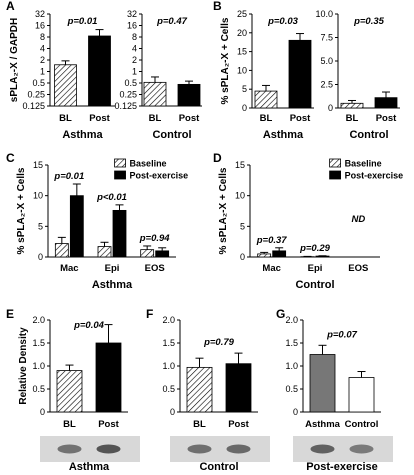  What do you see at coordinates (10, 314) in the screenshot?
I see `panel-letter: E` at bounding box center [10, 314].